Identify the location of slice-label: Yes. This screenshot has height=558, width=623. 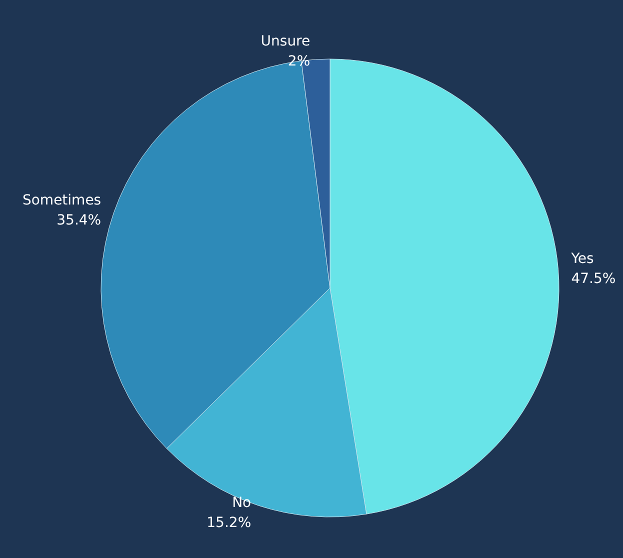
(582, 259).